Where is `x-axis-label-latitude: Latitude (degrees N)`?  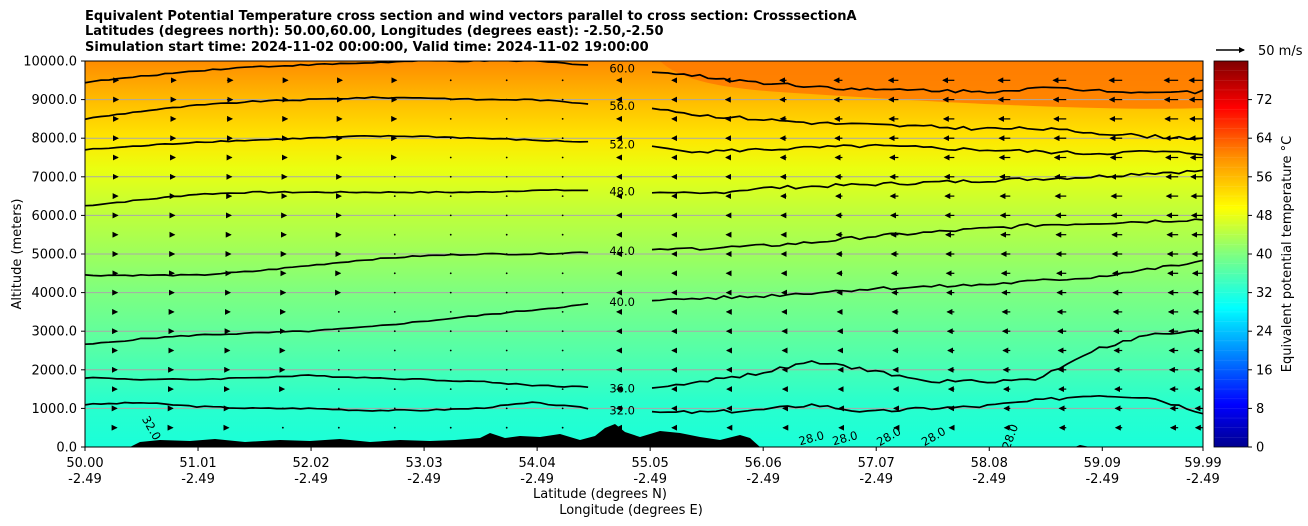 x-axis-label-latitude: Latitude (degrees N) is located at coordinates (600, 494).